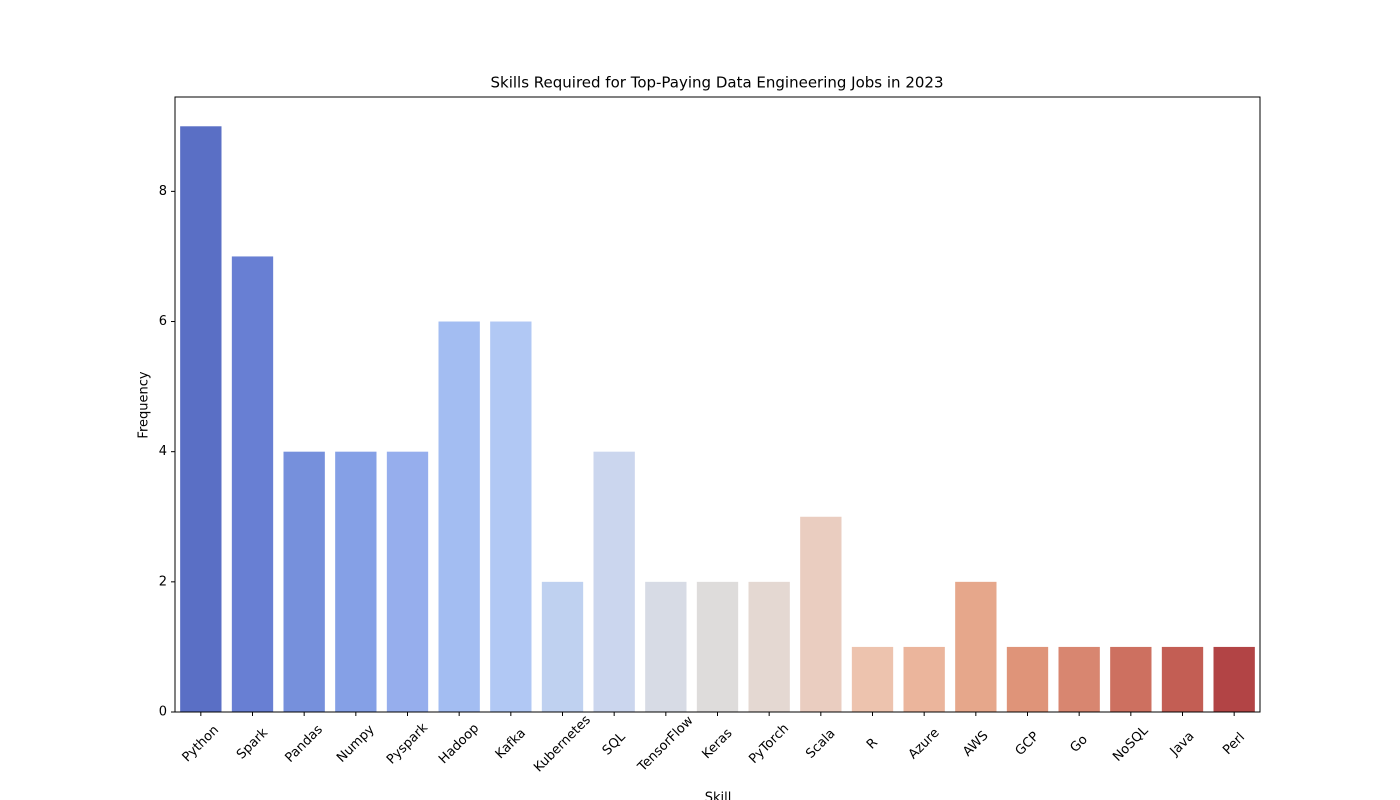  I want to click on y-tick-label: 6, so click(163, 321).